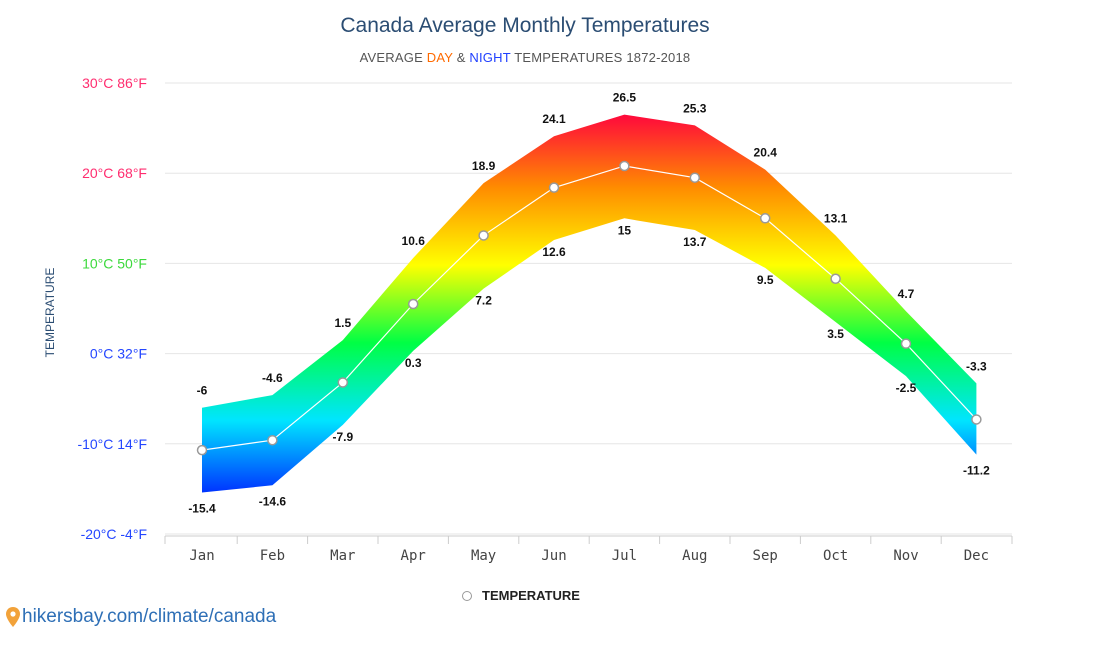  What do you see at coordinates (461, 57) in the screenshot?
I see `subtitle-and: &` at bounding box center [461, 57].